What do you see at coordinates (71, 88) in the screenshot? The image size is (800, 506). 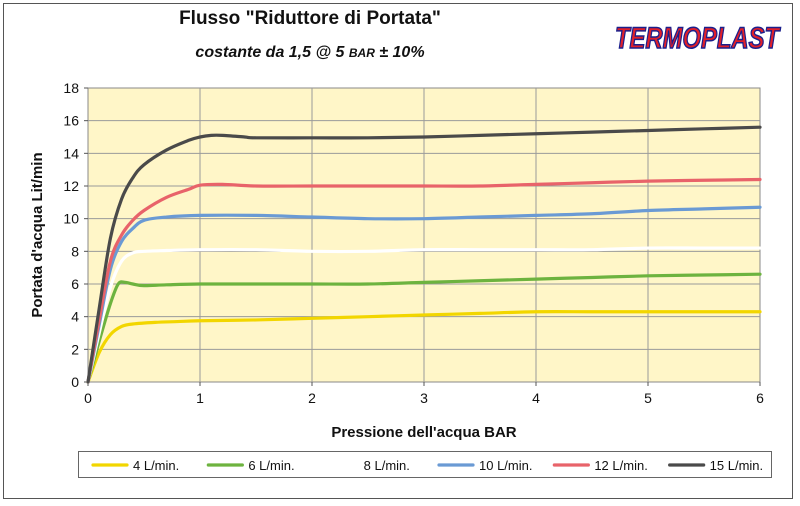 I see `y-tick-label: 18` at bounding box center [71, 88].